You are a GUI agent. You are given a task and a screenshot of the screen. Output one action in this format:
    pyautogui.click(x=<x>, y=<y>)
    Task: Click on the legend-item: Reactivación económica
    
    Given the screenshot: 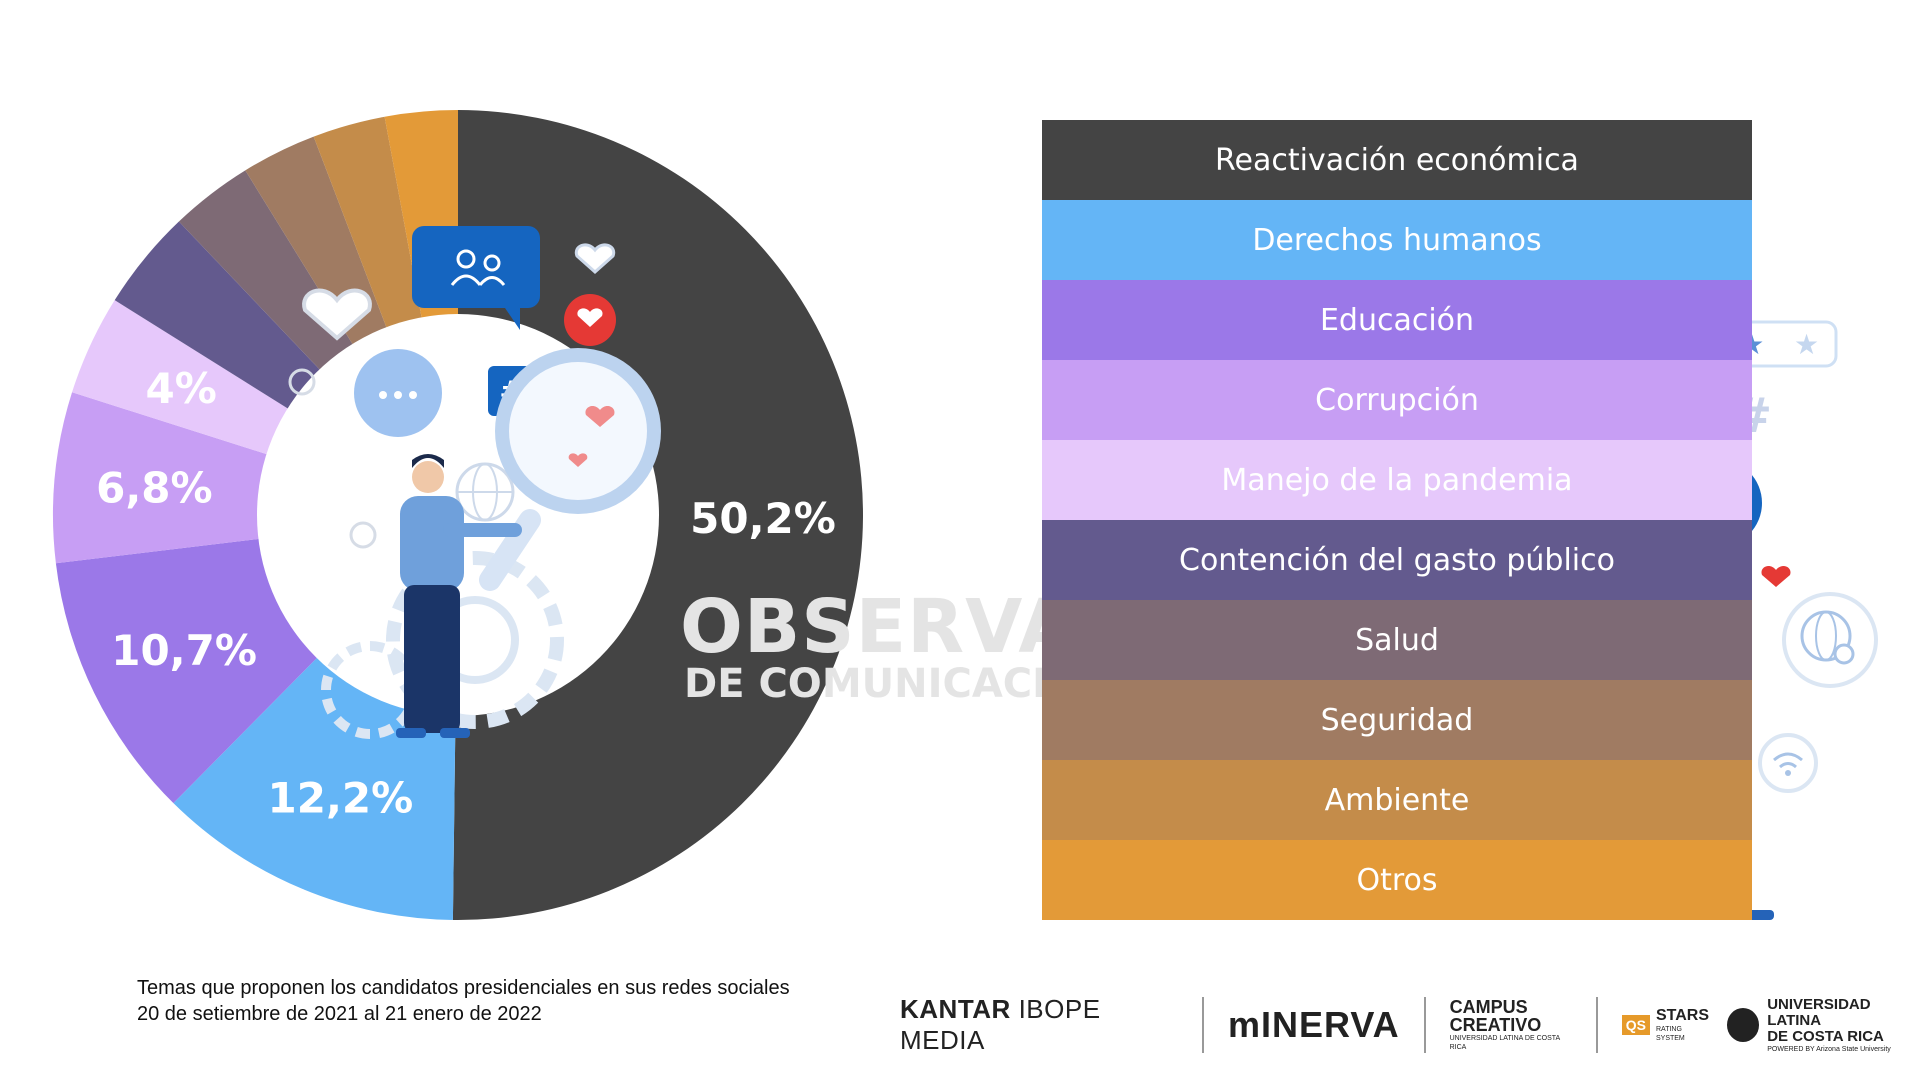 What is the action you would take?
    pyautogui.click(x=1397, y=160)
    